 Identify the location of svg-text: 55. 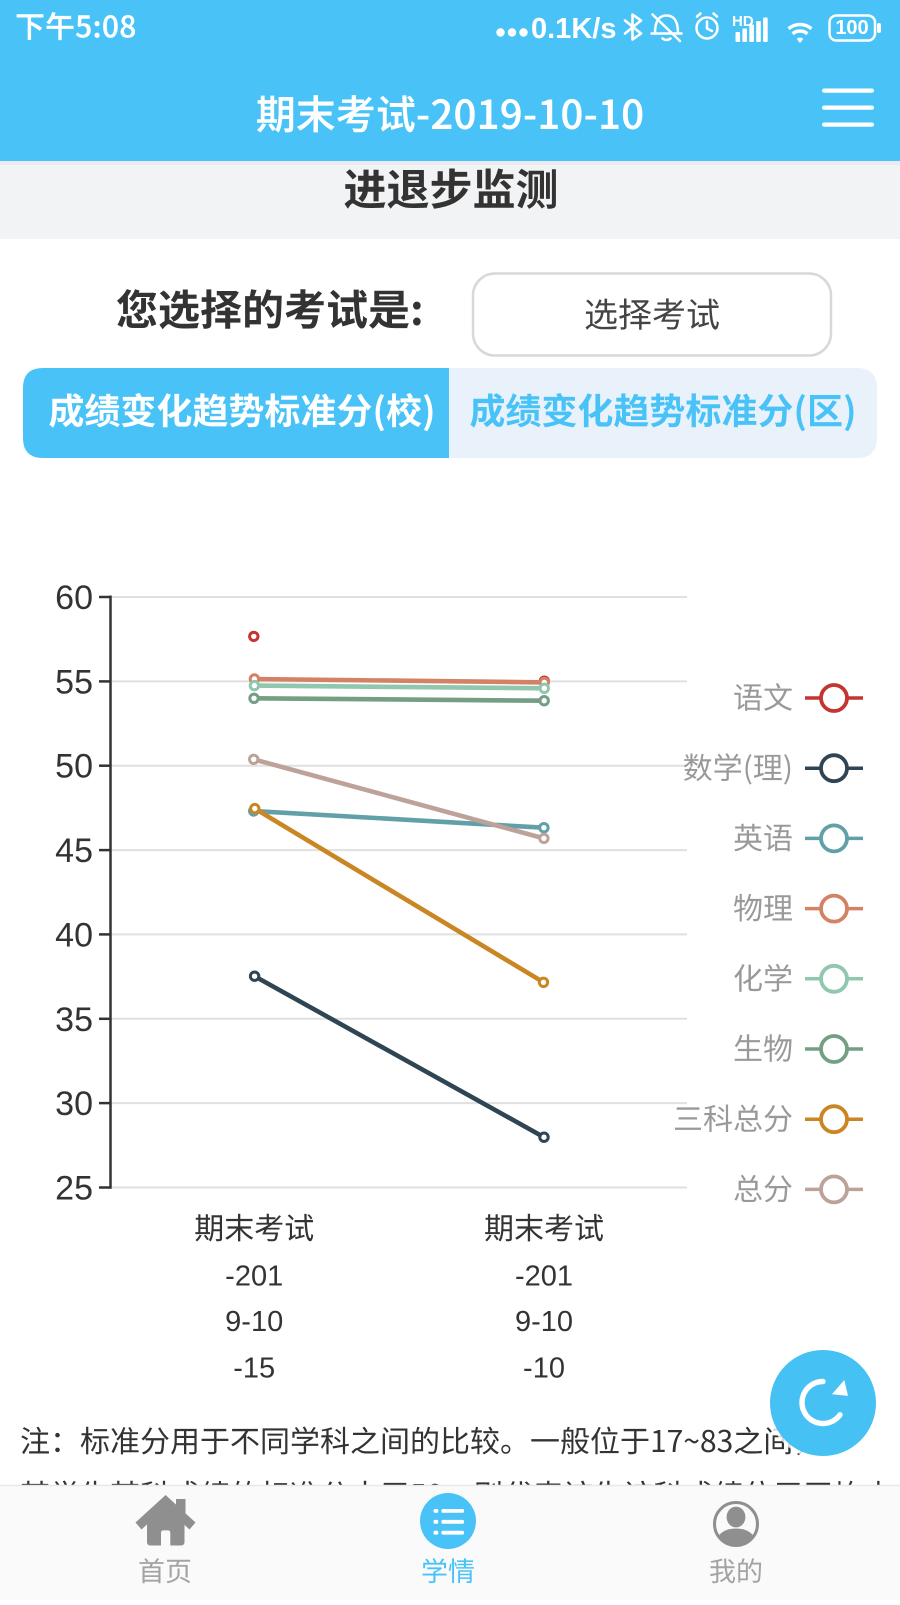
(74, 682).